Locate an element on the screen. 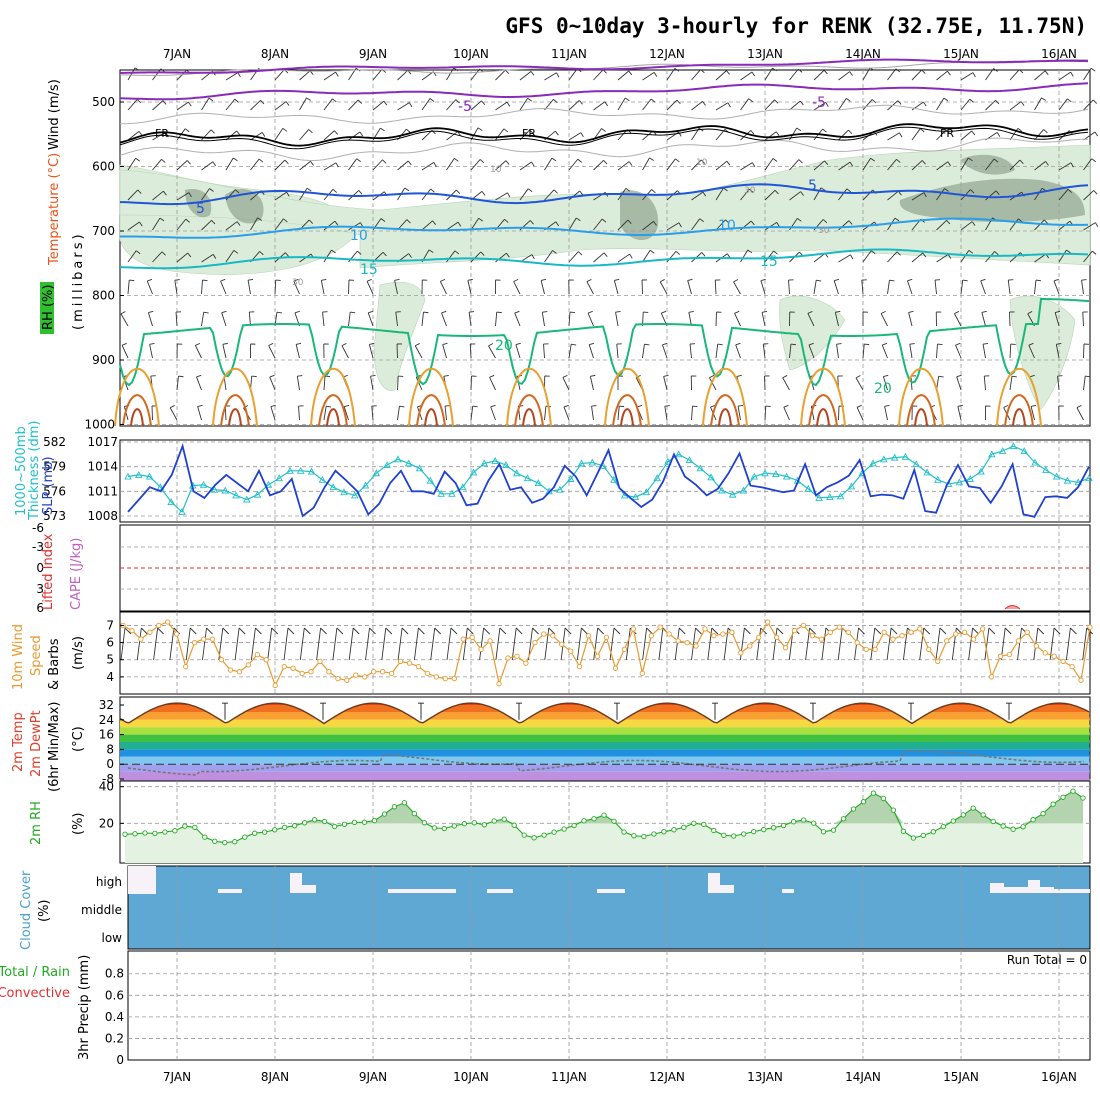  rh-shade-dark is located at coordinates (639, 215).